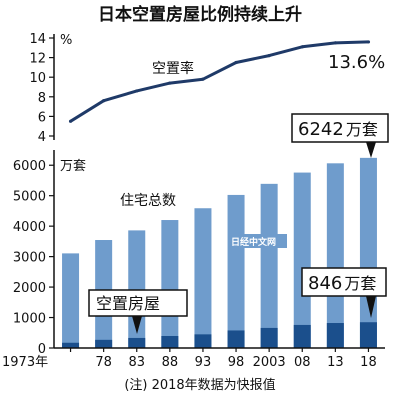 The image size is (400, 400). I want to click on vacancy-rate-y-tick-label-1: 6, so click(42, 117).